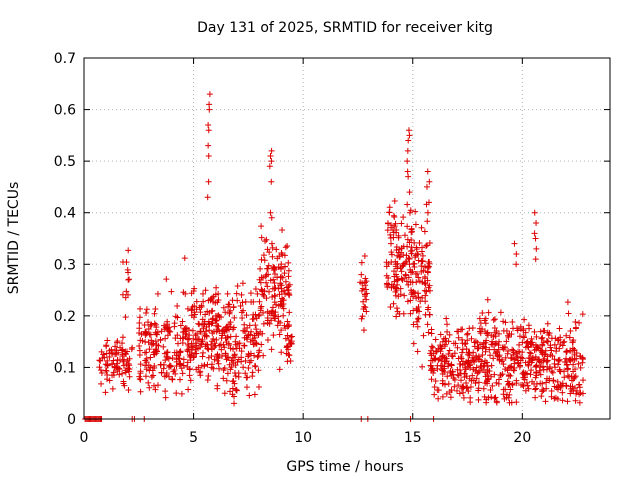  What do you see at coordinates (65, 162) in the screenshot?
I see `y-tick-label: 0.5` at bounding box center [65, 162].